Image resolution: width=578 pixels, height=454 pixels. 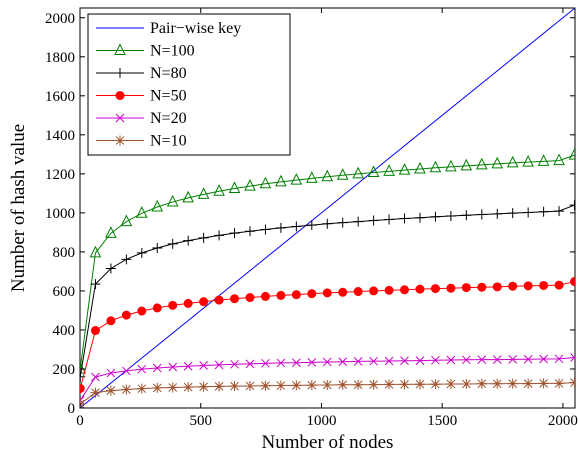 I want to click on legend: Pair−wise key N=100 N=80 N=50 N=20 N=10, so click(x=189, y=84).